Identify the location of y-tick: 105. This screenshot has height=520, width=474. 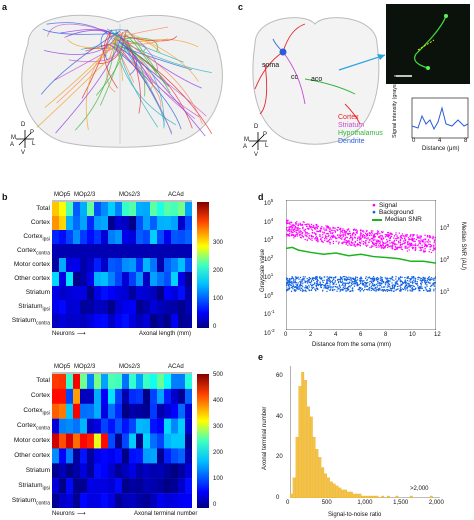
(269, 202).